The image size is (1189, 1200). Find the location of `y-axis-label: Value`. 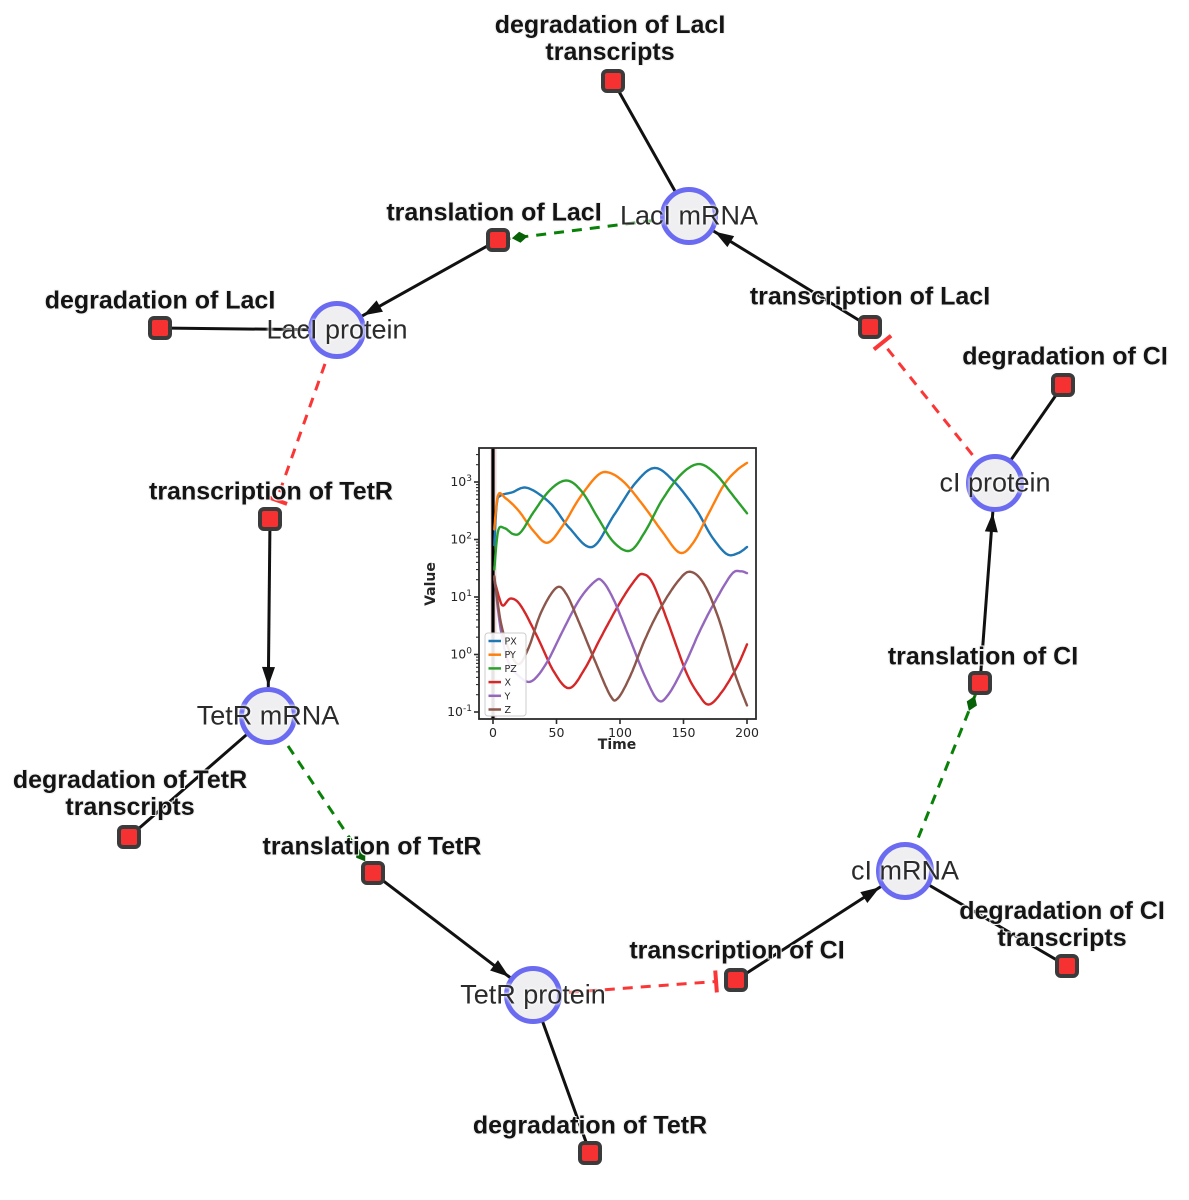

y-axis-label: Value is located at coordinates (431, 584).